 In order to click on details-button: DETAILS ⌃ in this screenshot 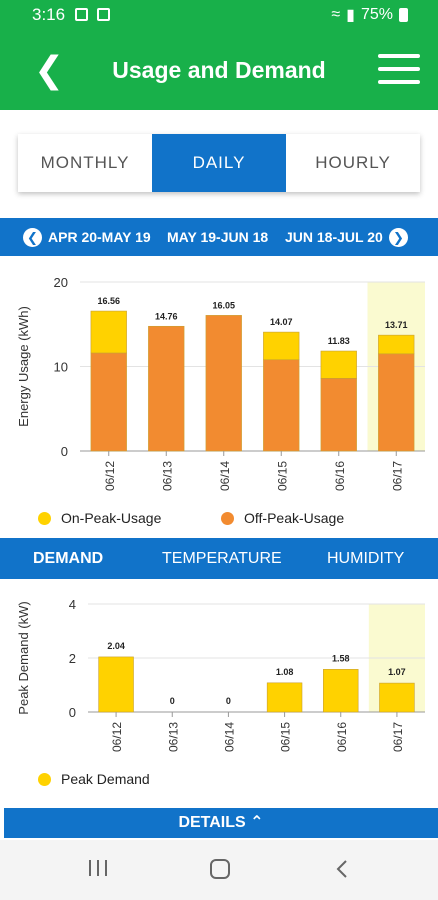, I will do `click(221, 823)`.